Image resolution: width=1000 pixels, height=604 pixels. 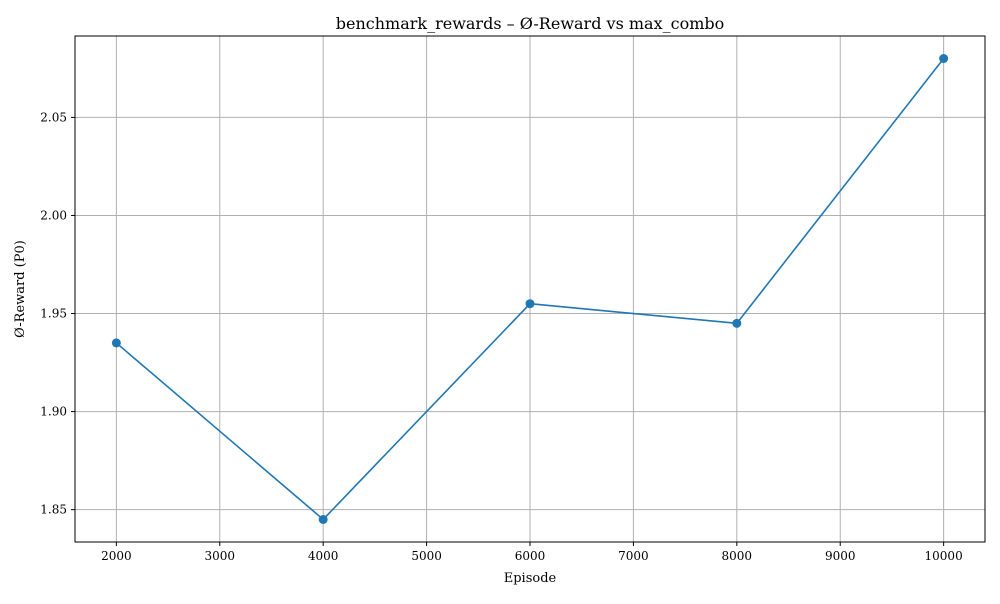 What do you see at coordinates (426, 556) in the screenshot?
I see `x-tick-label: 5000` at bounding box center [426, 556].